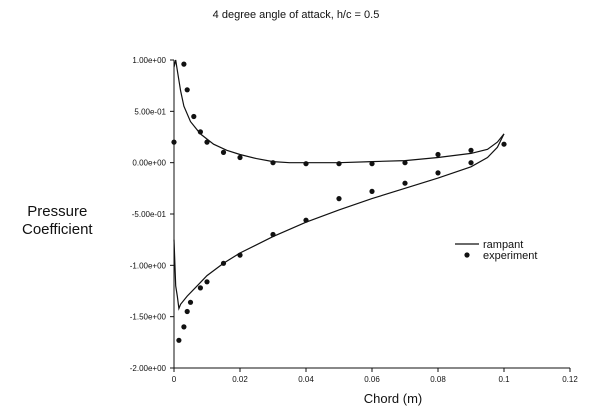  What do you see at coordinates (570, 379) in the screenshot?
I see `x-tick-label: 0.12` at bounding box center [570, 379].